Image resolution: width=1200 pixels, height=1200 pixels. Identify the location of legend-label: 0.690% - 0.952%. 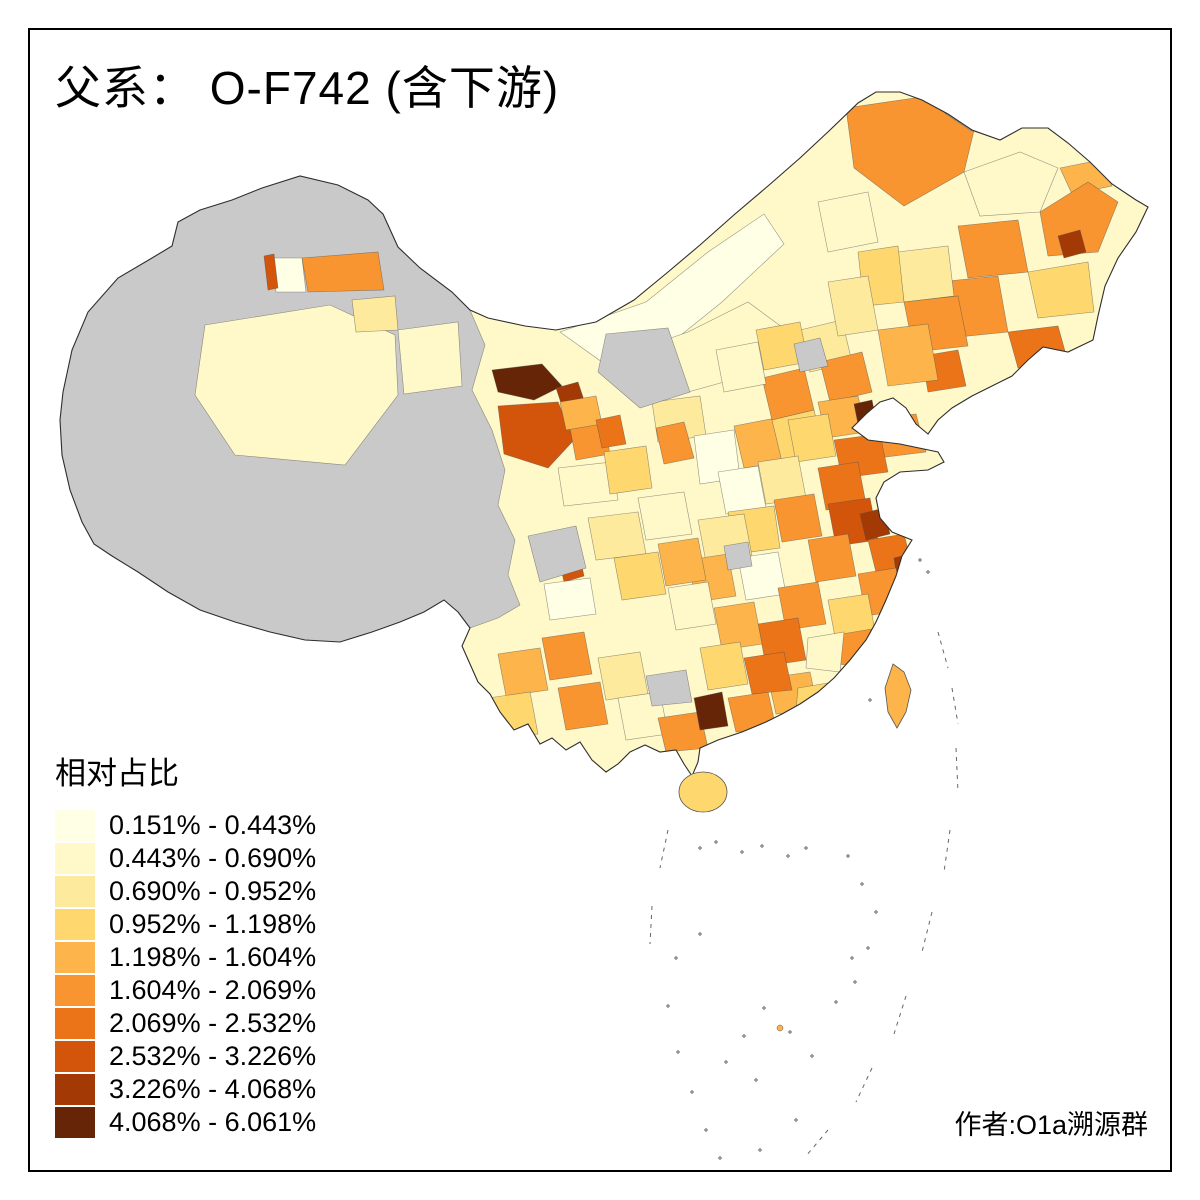
(213, 891).